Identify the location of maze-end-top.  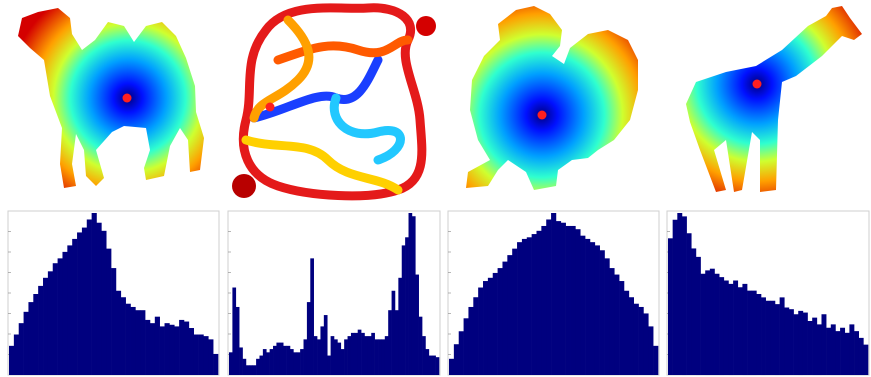
(426, 26).